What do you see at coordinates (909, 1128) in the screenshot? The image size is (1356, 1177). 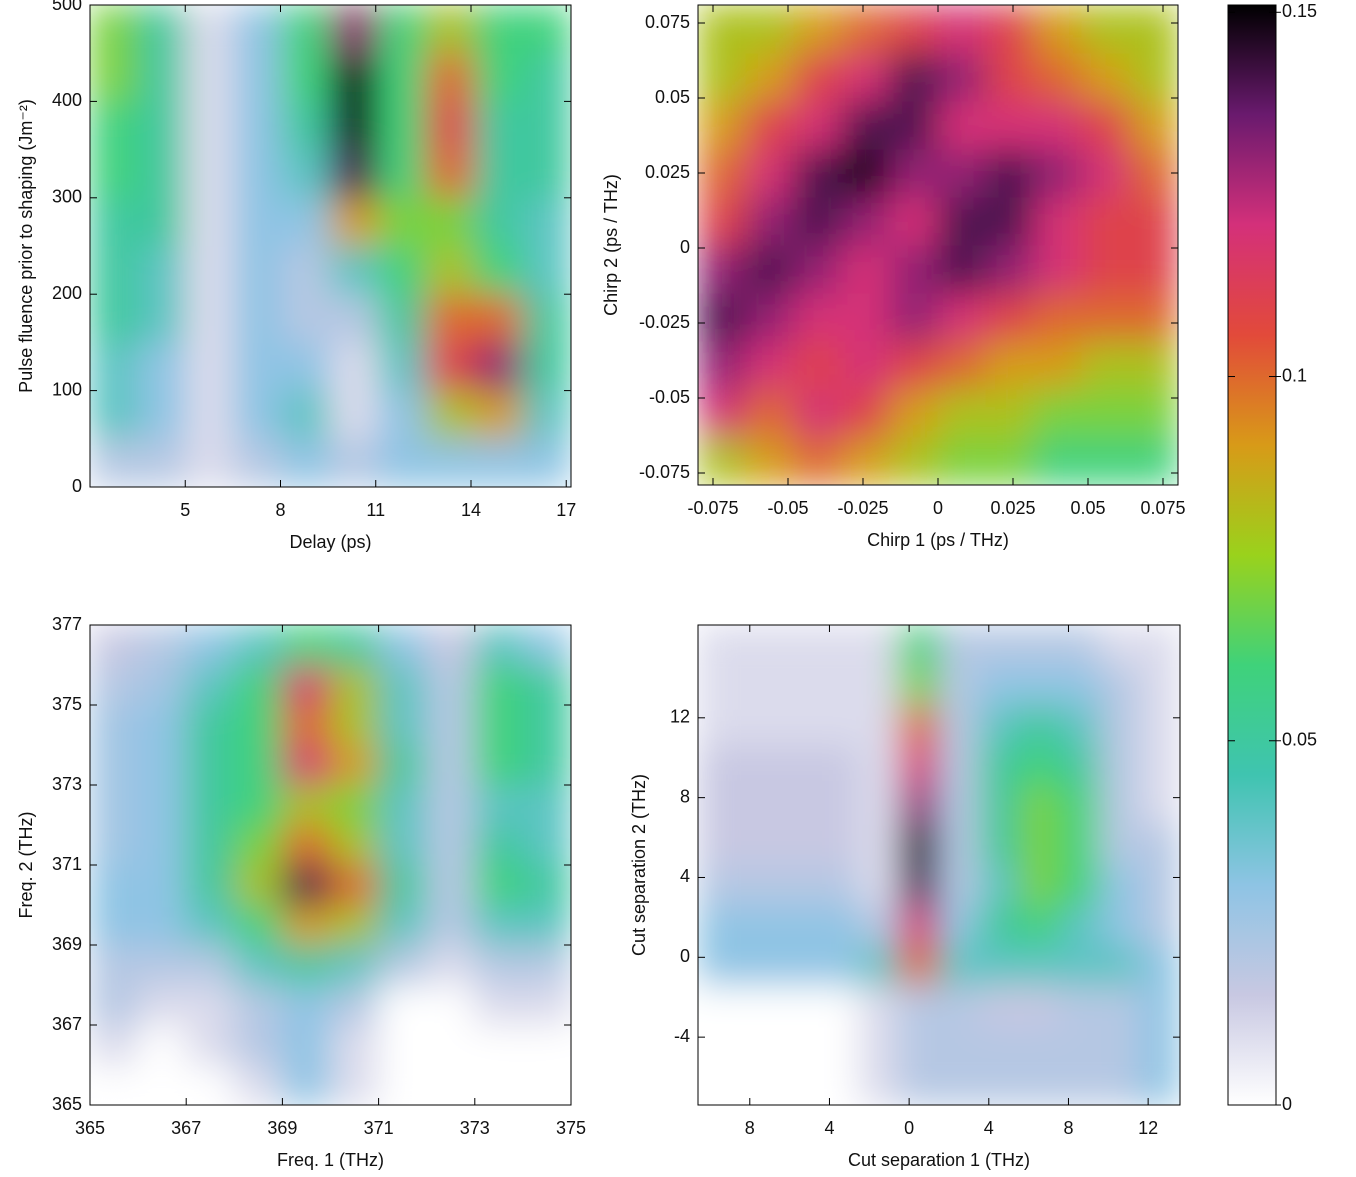 I see `x-tick-label: 0` at bounding box center [909, 1128].